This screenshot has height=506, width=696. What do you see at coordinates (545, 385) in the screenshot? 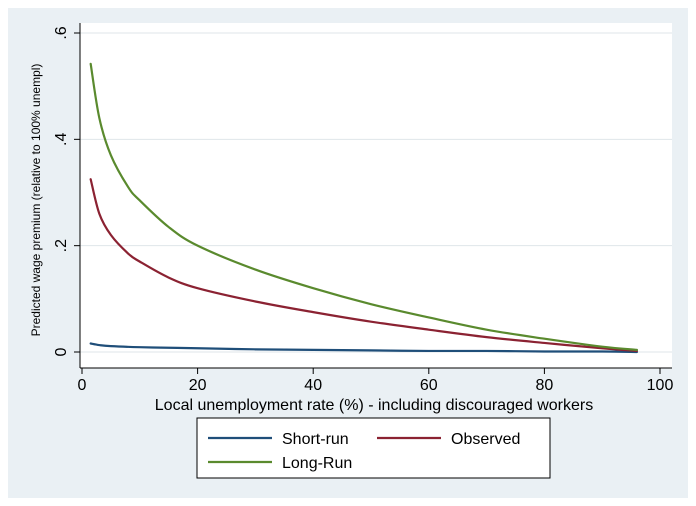
I see `x-tick-label: 80` at bounding box center [545, 385].